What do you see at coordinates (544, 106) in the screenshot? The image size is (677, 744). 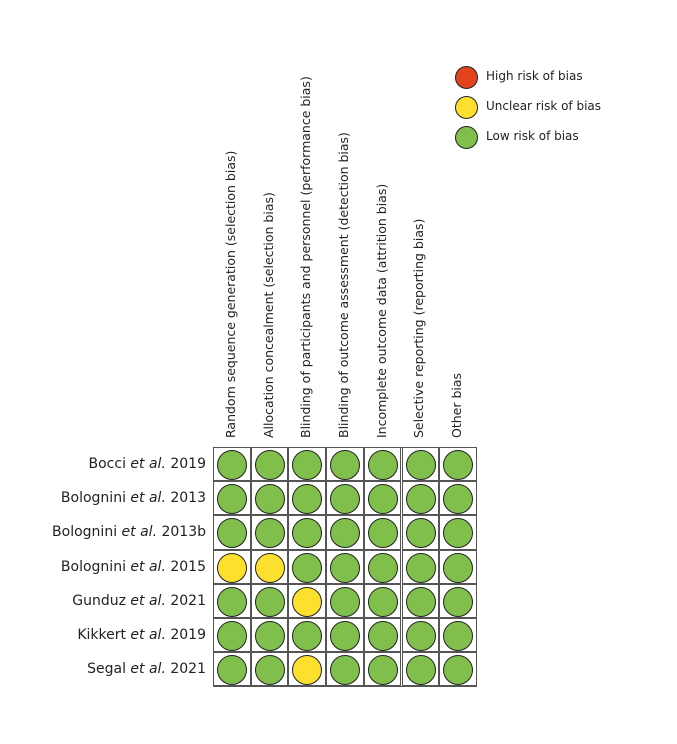 I see `legend-label: Unclear risk of bias` at bounding box center [544, 106].